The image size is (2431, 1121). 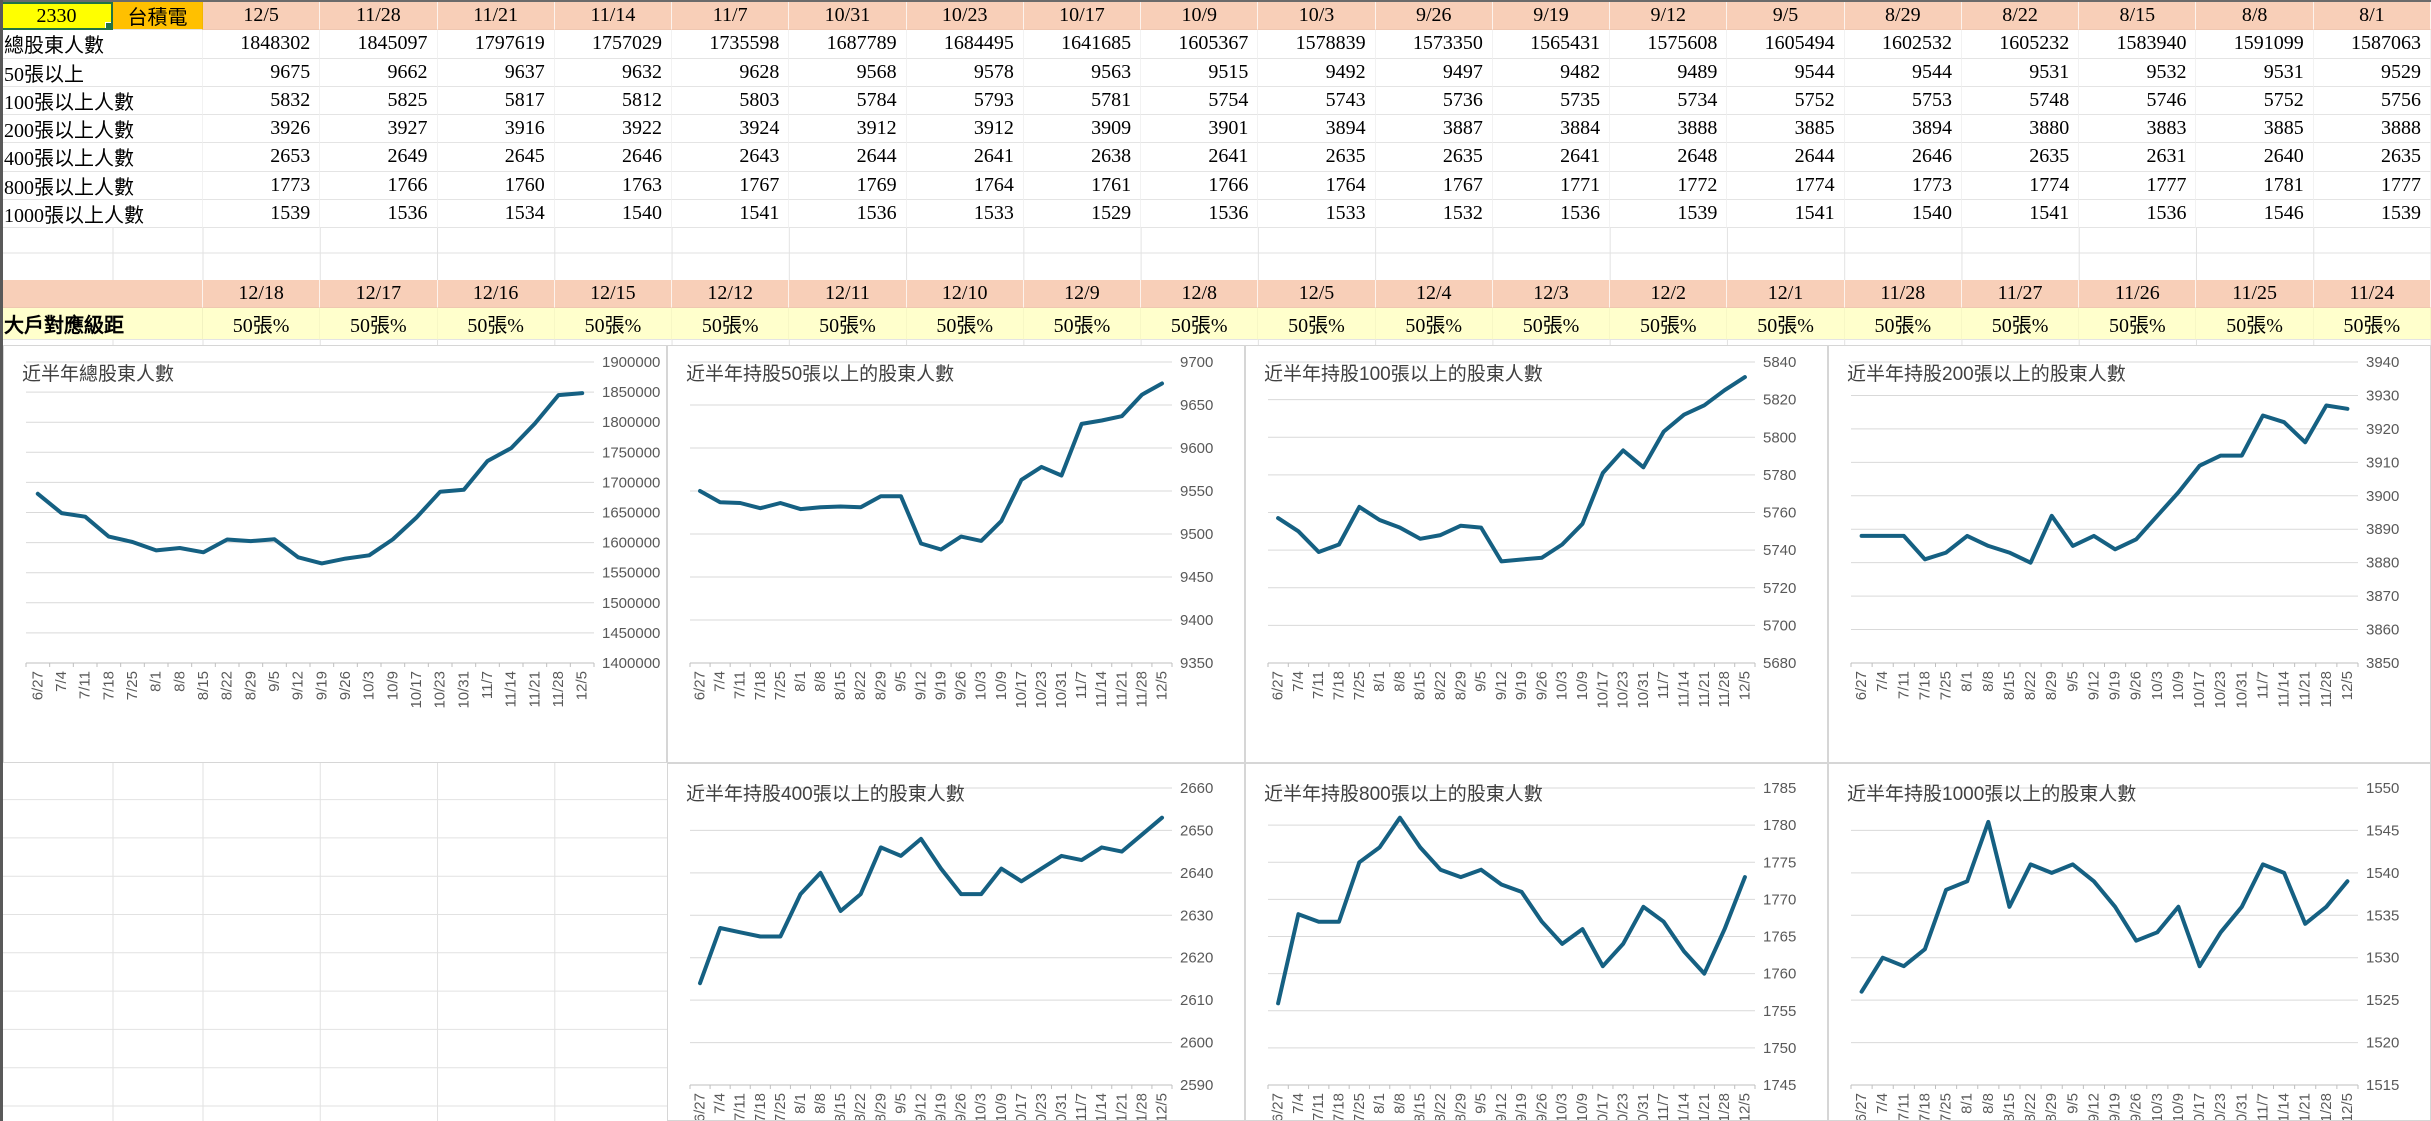 I want to click on weekly-date-header-cell: 9/12, so click(x=1669, y=16).